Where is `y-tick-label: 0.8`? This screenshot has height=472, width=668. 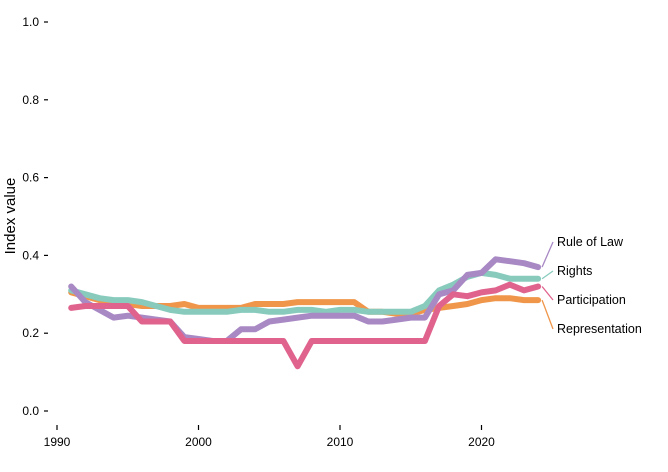
y-tick-label: 0.8 is located at coordinates (30, 100).